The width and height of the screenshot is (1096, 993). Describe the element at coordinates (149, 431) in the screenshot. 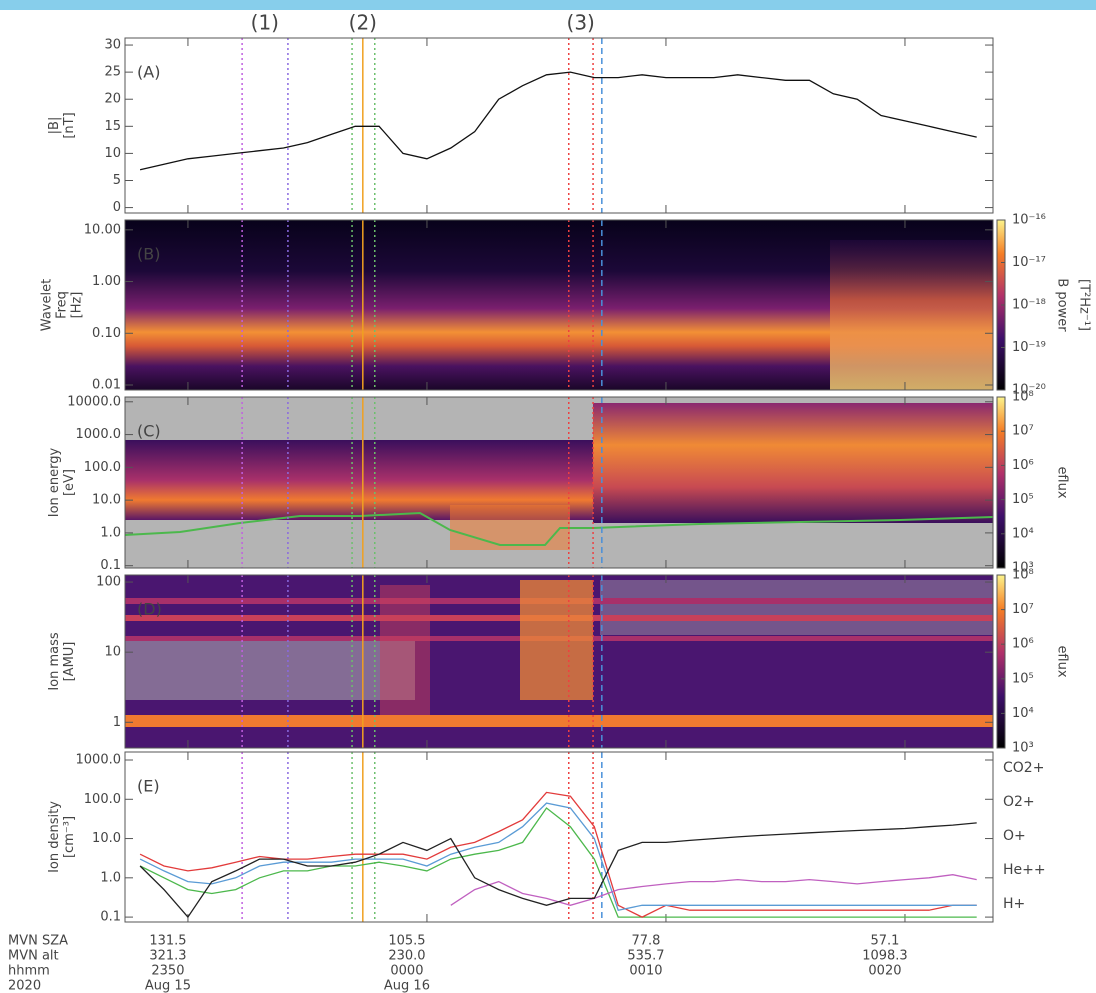

I see `panel-label: (C)` at that location.